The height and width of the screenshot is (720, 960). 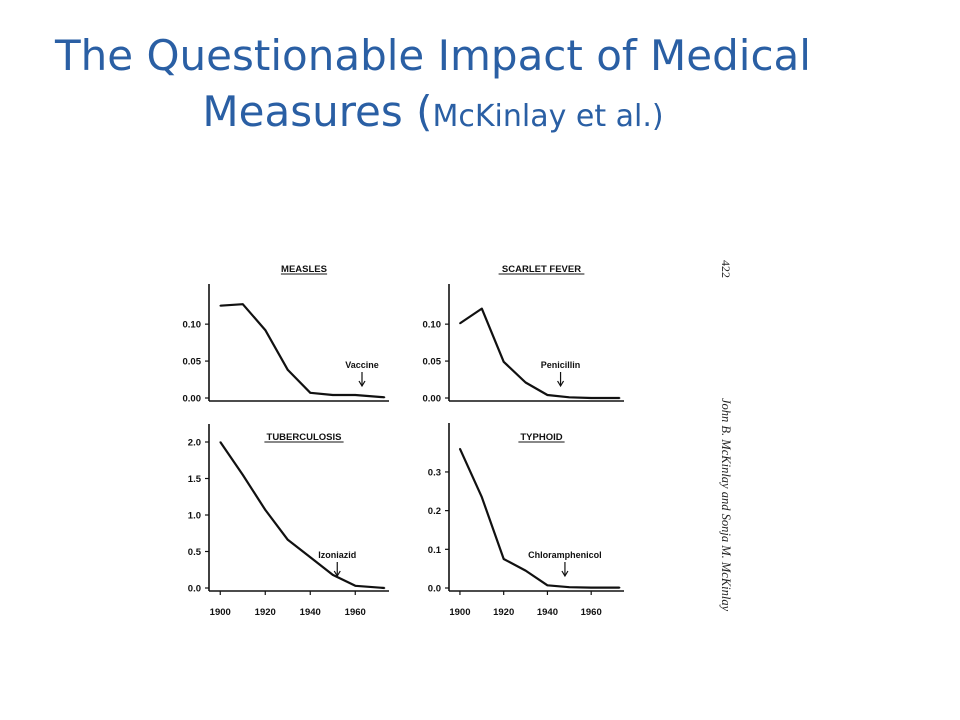 What do you see at coordinates (548, 116) in the screenshot?
I see `title-line-2-sub: McKinlay et al.)` at bounding box center [548, 116].